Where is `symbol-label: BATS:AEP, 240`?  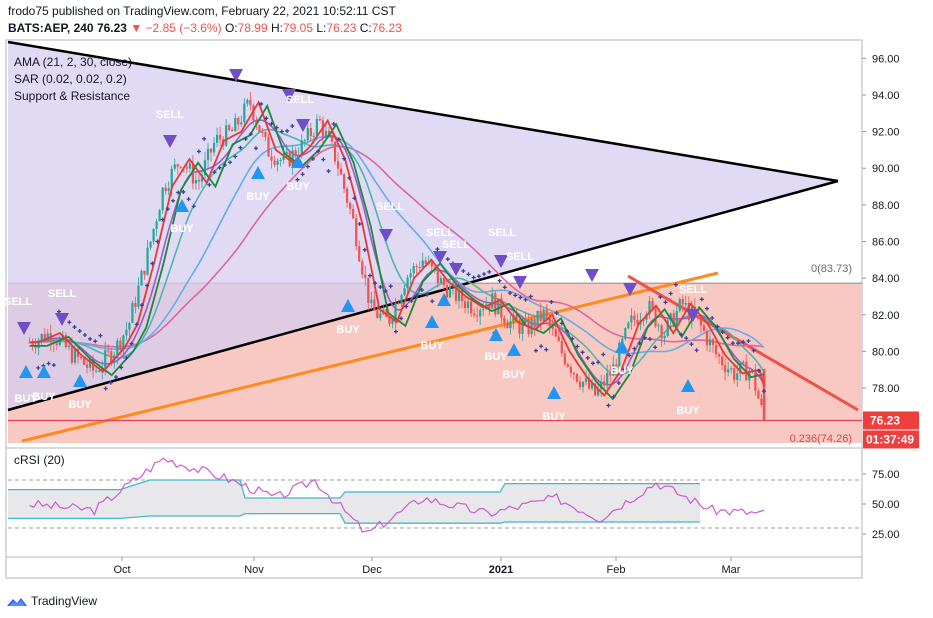 symbol-label: BATS:AEP, 240 is located at coordinates (51, 28).